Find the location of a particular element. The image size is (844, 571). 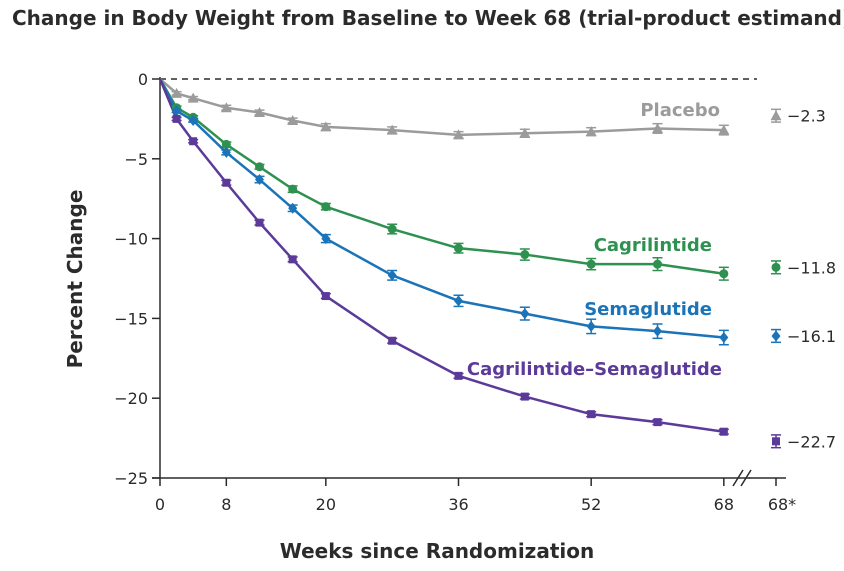

series-label-cagrilintide-semaglutide: Cagrilintide–Semaglutide is located at coordinates (594, 369).